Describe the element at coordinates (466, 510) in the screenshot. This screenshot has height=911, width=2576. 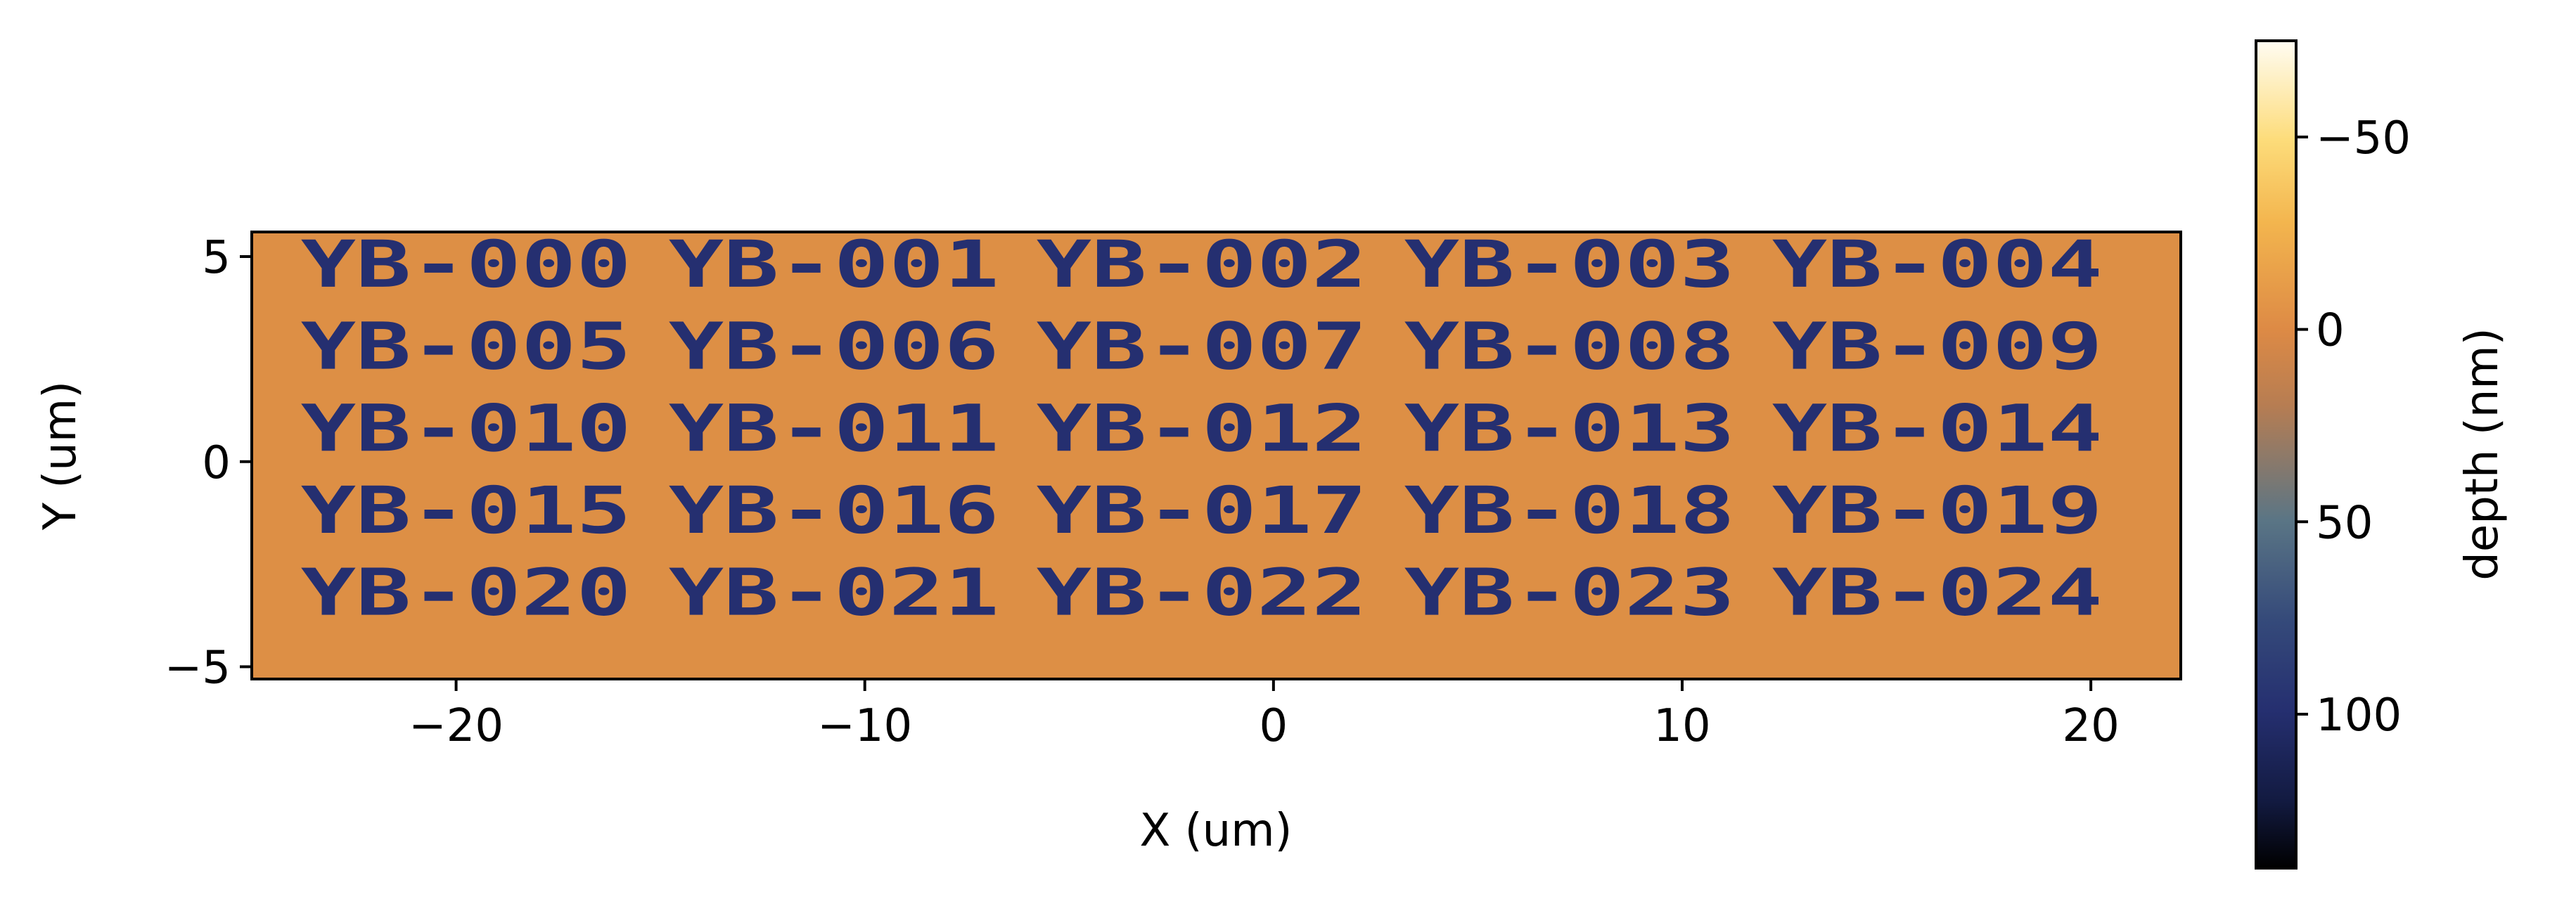
I see `etched-label: YB-015` at that location.